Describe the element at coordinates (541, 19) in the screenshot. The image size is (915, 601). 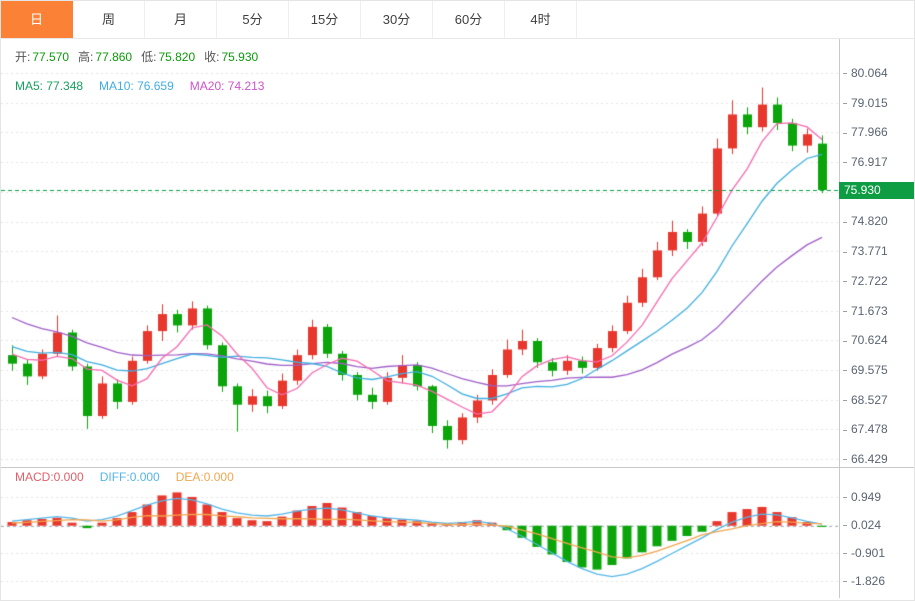
I see `tab-4hour: 4时` at that location.